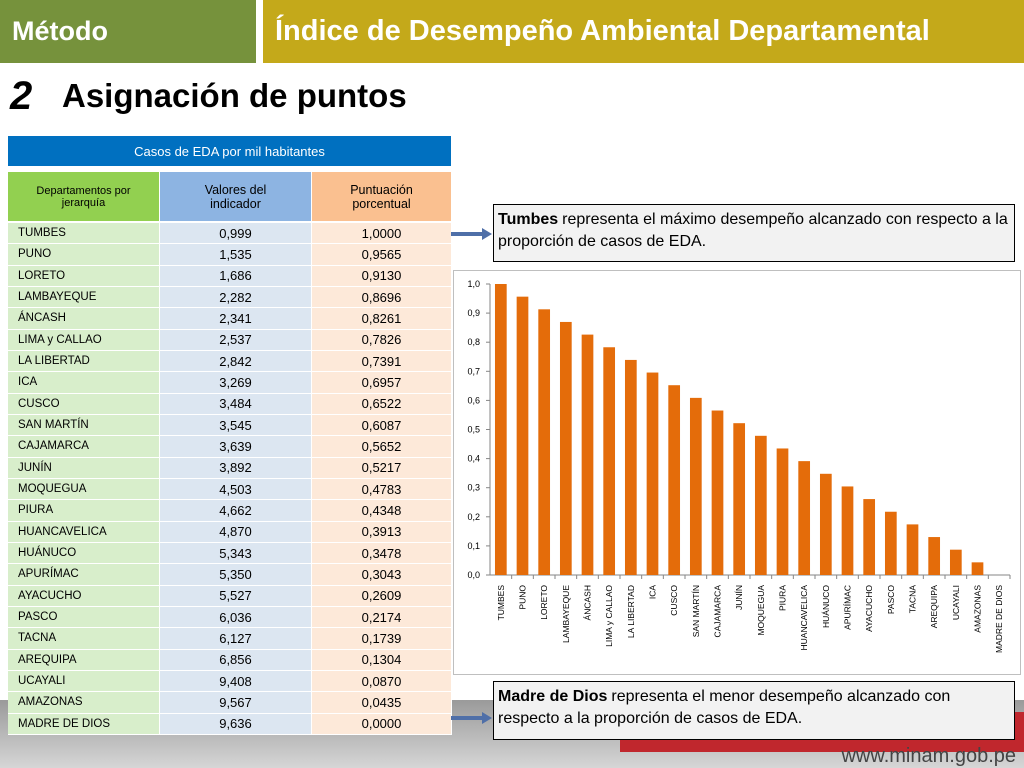 This screenshot has width=1024, height=768. What do you see at coordinates (382, 639) in the screenshot?
I see `table-cell: 0,1739` at bounding box center [382, 639].